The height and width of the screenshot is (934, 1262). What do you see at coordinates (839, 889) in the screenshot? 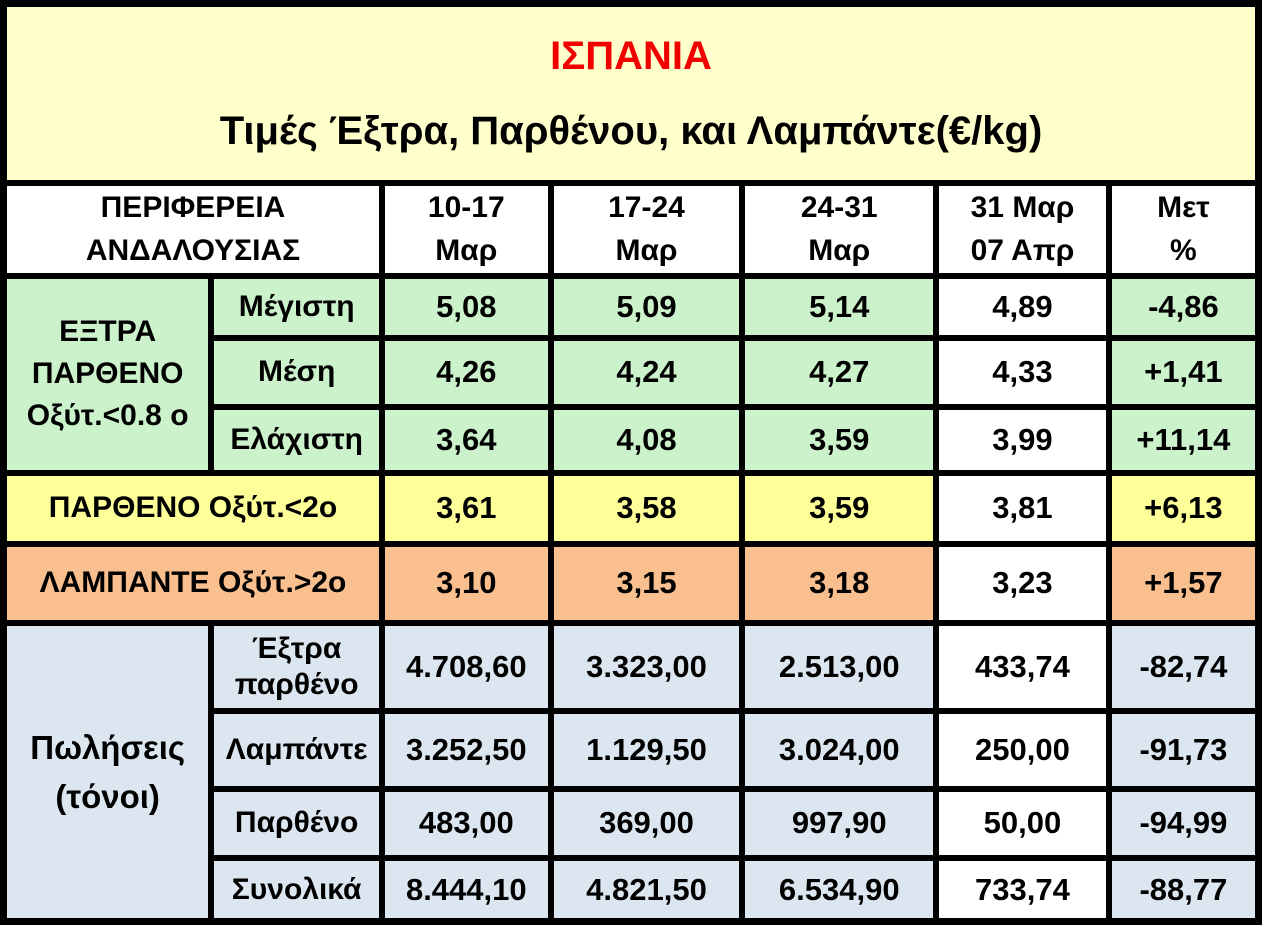
I see `sales-cell: 6.534,90` at bounding box center [839, 889].